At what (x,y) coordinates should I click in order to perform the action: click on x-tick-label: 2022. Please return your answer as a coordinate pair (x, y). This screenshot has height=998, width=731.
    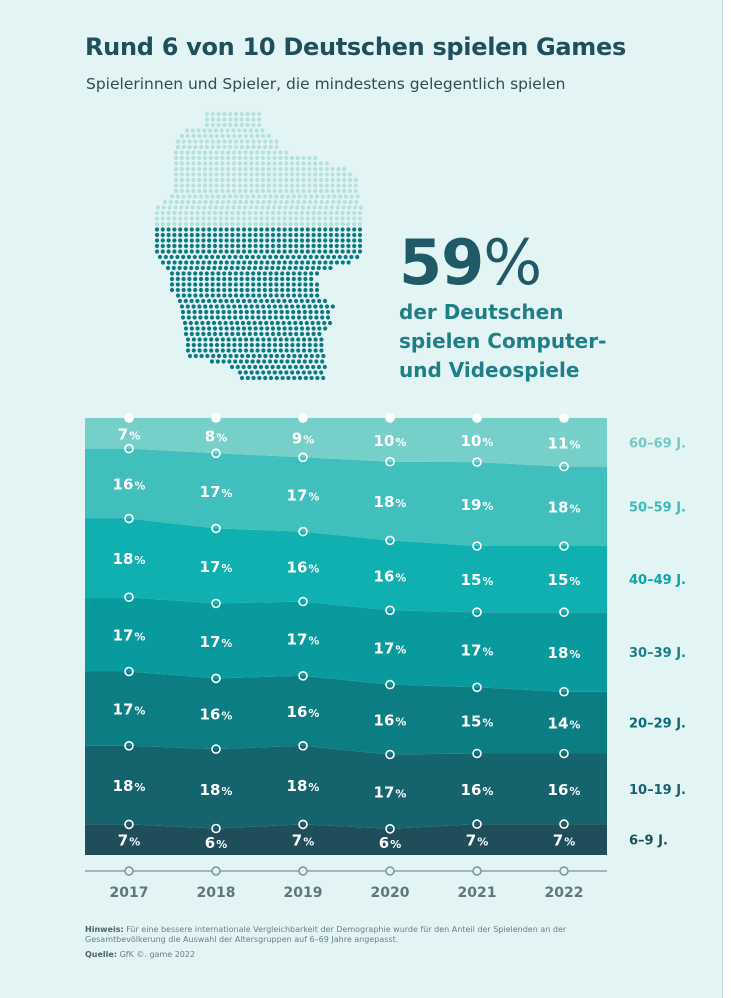
    Looking at the image, I should click on (564, 893).